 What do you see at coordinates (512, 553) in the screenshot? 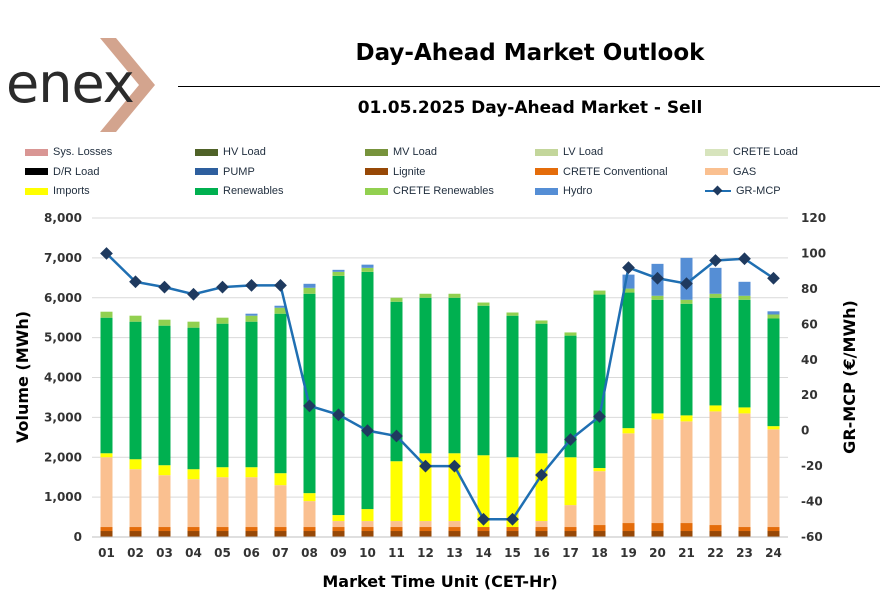
I see `x-tick-label: 15` at bounding box center [512, 553].